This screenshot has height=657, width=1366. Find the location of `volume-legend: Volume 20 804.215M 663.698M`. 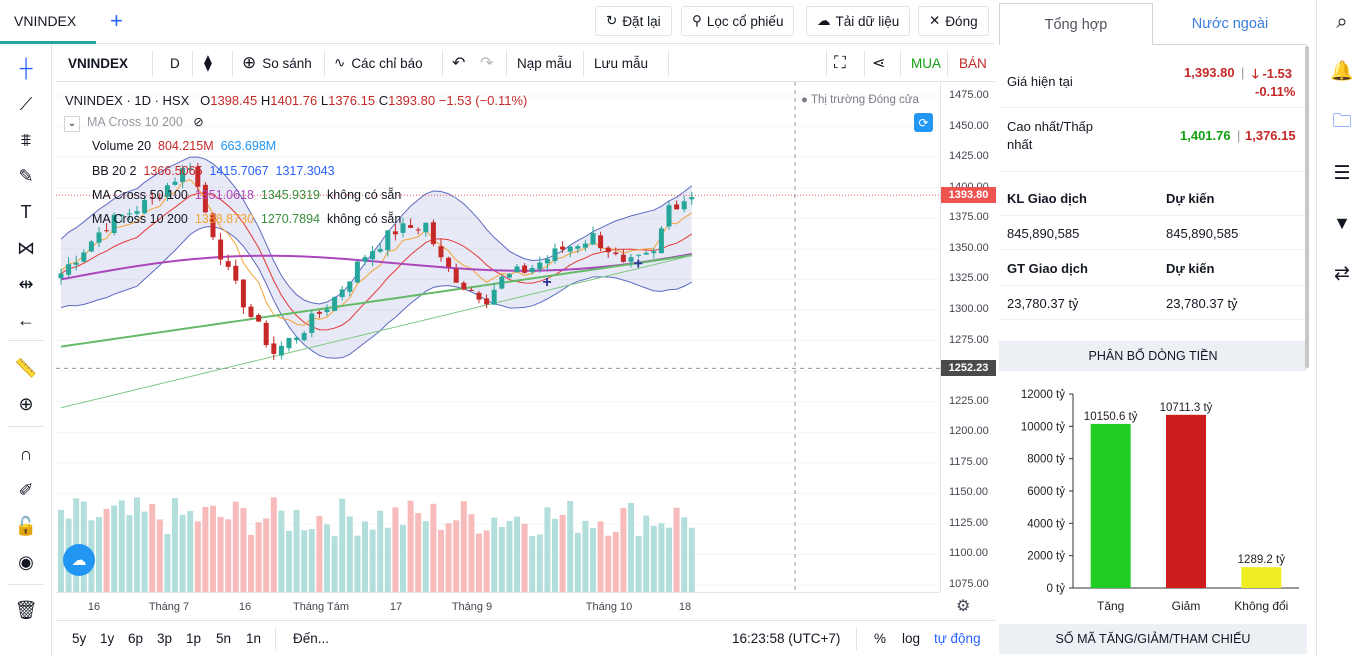

volume-legend: Volume 20 804.215M 663.698M is located at coordinates (184, 146).